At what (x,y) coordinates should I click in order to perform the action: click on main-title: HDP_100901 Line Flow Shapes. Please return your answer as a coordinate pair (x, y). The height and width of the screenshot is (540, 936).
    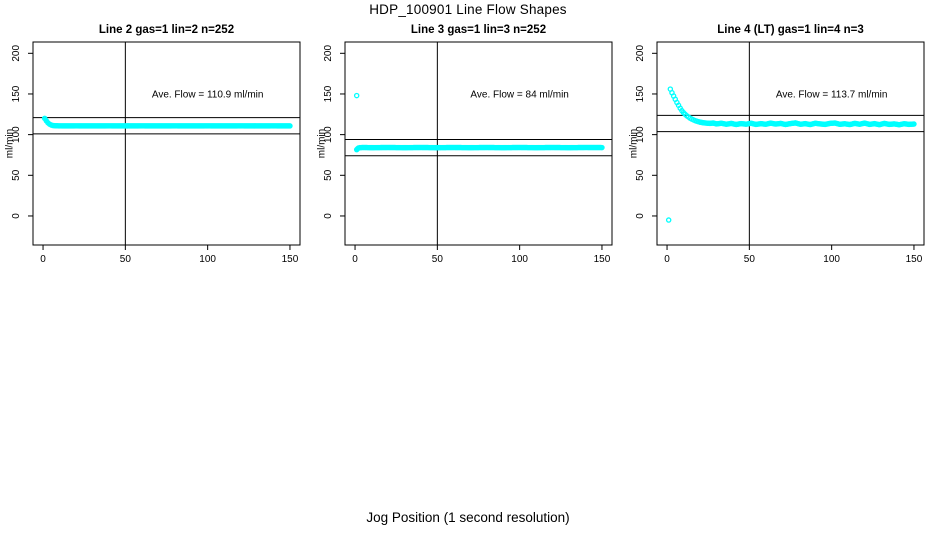
    Looking at the image, I should click on (468, 9).